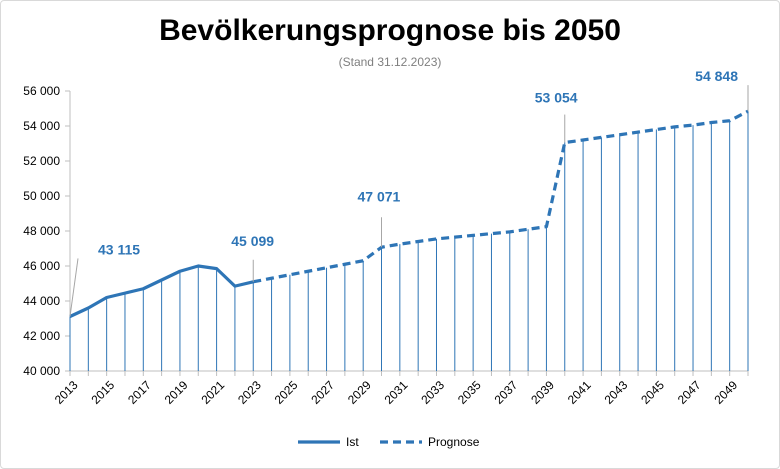 This screenshot has width=780, height=469. What do you see at coordinates (249, 392) in the screenshot?
I see `x-tick-label: 2023` at bounding box center [249, 392].